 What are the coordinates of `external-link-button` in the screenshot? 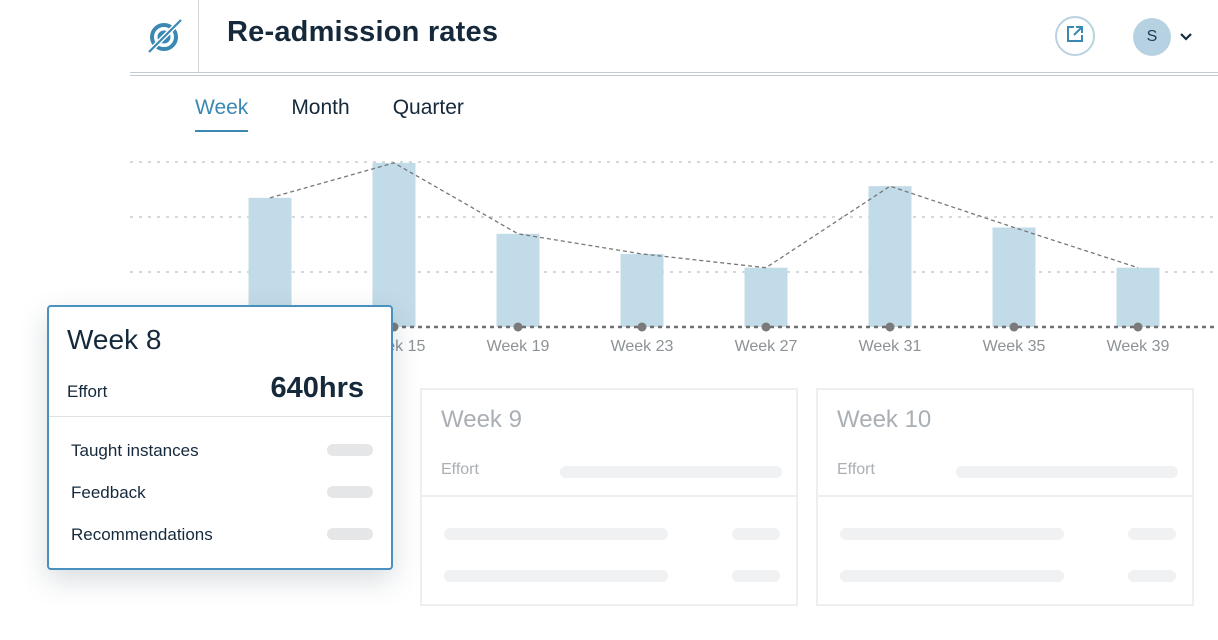 It's located at (1075, 36).